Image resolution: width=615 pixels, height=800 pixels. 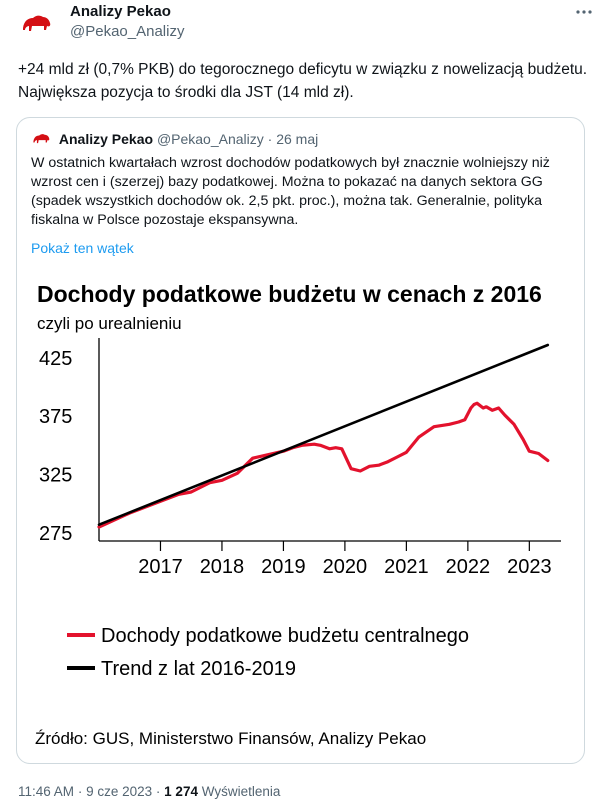 I want to click on quoted-author-name: Analizy Pekao, so click(x=106, y=139).